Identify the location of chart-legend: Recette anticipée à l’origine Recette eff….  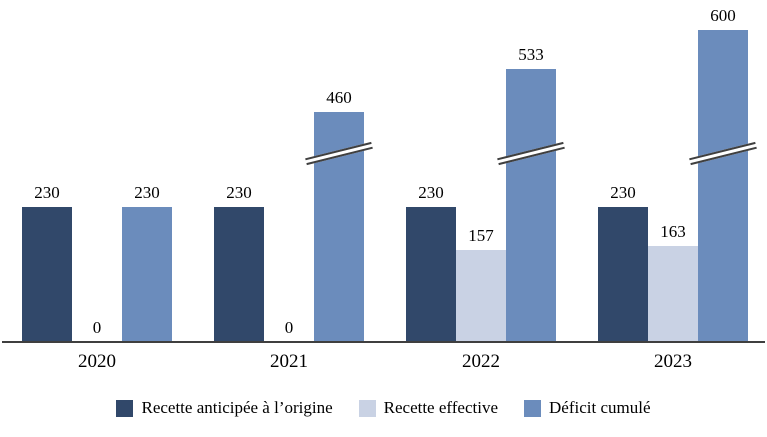
(383, 408).